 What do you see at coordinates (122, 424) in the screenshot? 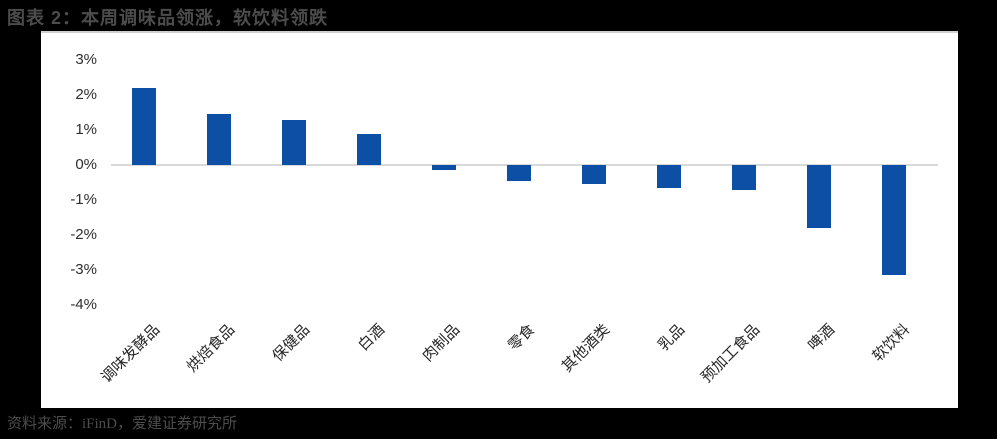
I see `source-note: 资料来源：iFinD，爱建证券研究所` at bounding box center [122, 424].